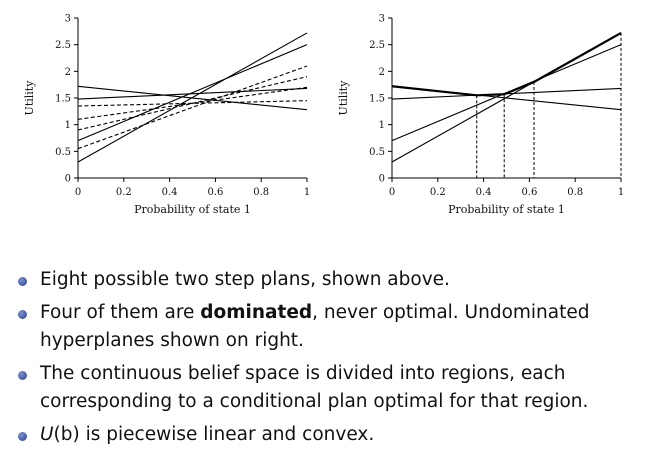  What do you see at coordinates (63, 45) in the screenshot?
I see `chart1-y-tick-label-5: 2.5` at bounding box center [63, 45].